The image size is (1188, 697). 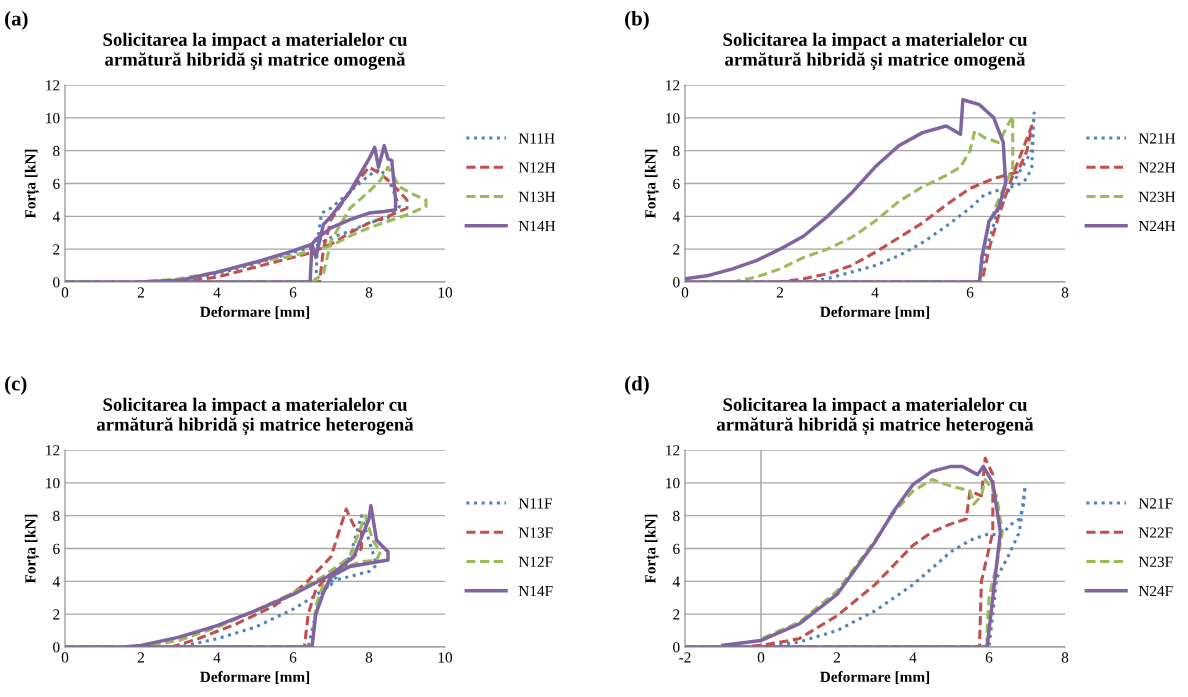 I want to click on legend-label: N21F, so click(x=1155, y=503).